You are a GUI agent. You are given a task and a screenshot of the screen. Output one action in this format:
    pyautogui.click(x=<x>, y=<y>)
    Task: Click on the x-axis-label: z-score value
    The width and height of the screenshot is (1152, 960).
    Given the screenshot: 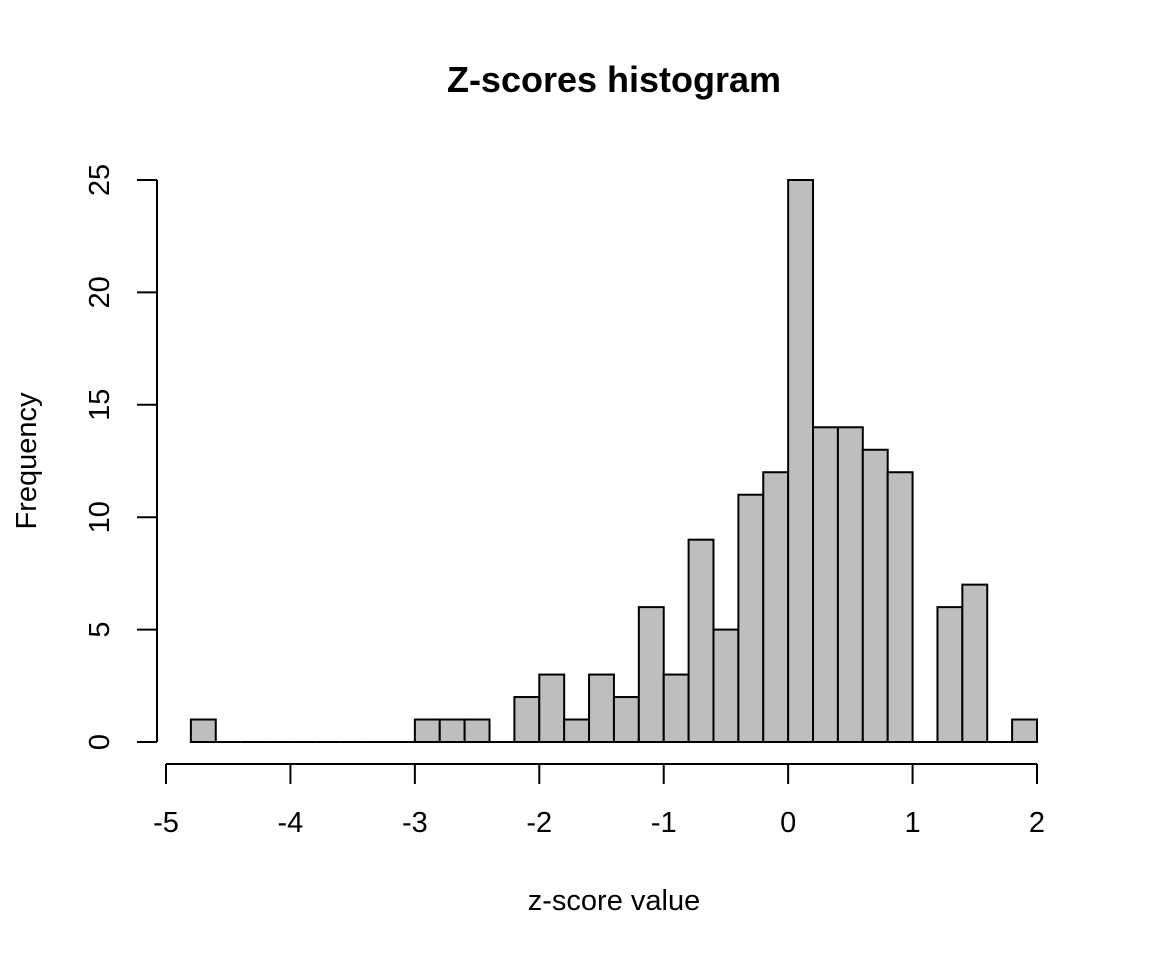 What is the action you would take?
    pyautogui.click(x=614, y=901)
    